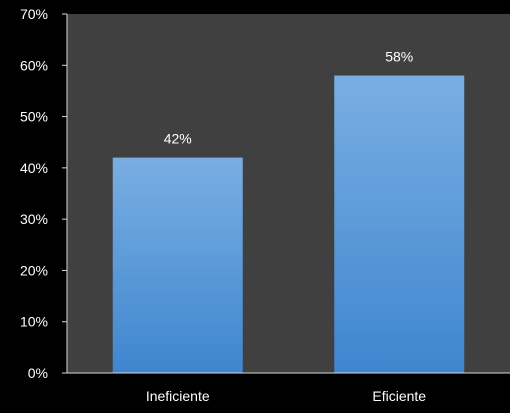 Image resolution: width=510 pixels, height=413 pixels. Describe the element at coordinates (178, 396) in the screenshot. I see `x-tick-label: Ineficiente` at that location.